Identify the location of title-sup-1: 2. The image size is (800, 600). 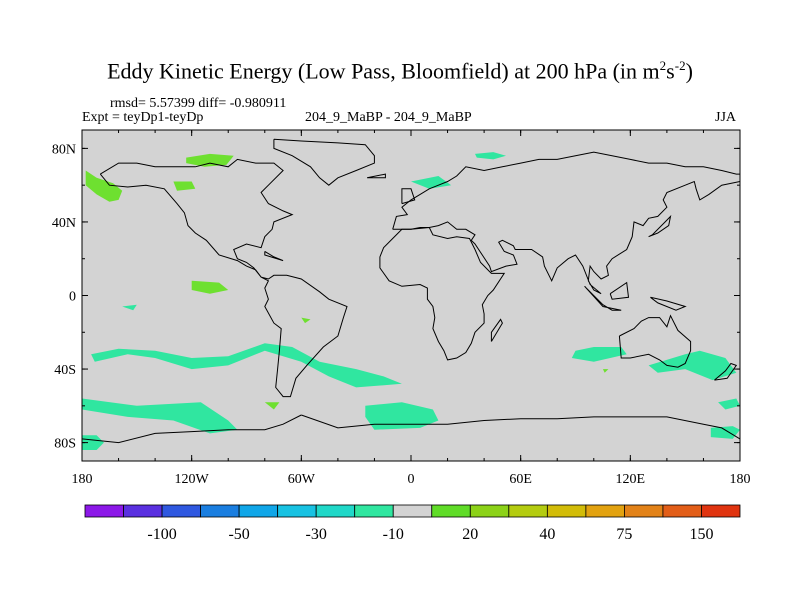
(663, 65).